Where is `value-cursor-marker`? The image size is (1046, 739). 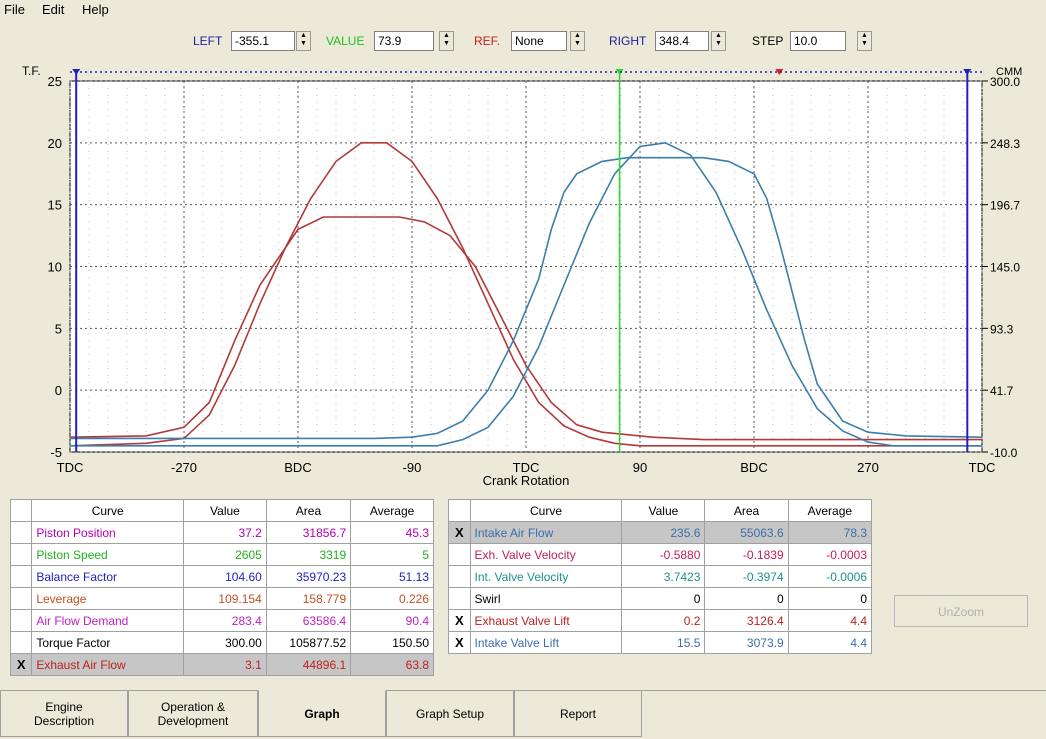
value-cursor-marker is located at coordinates (619, 72).